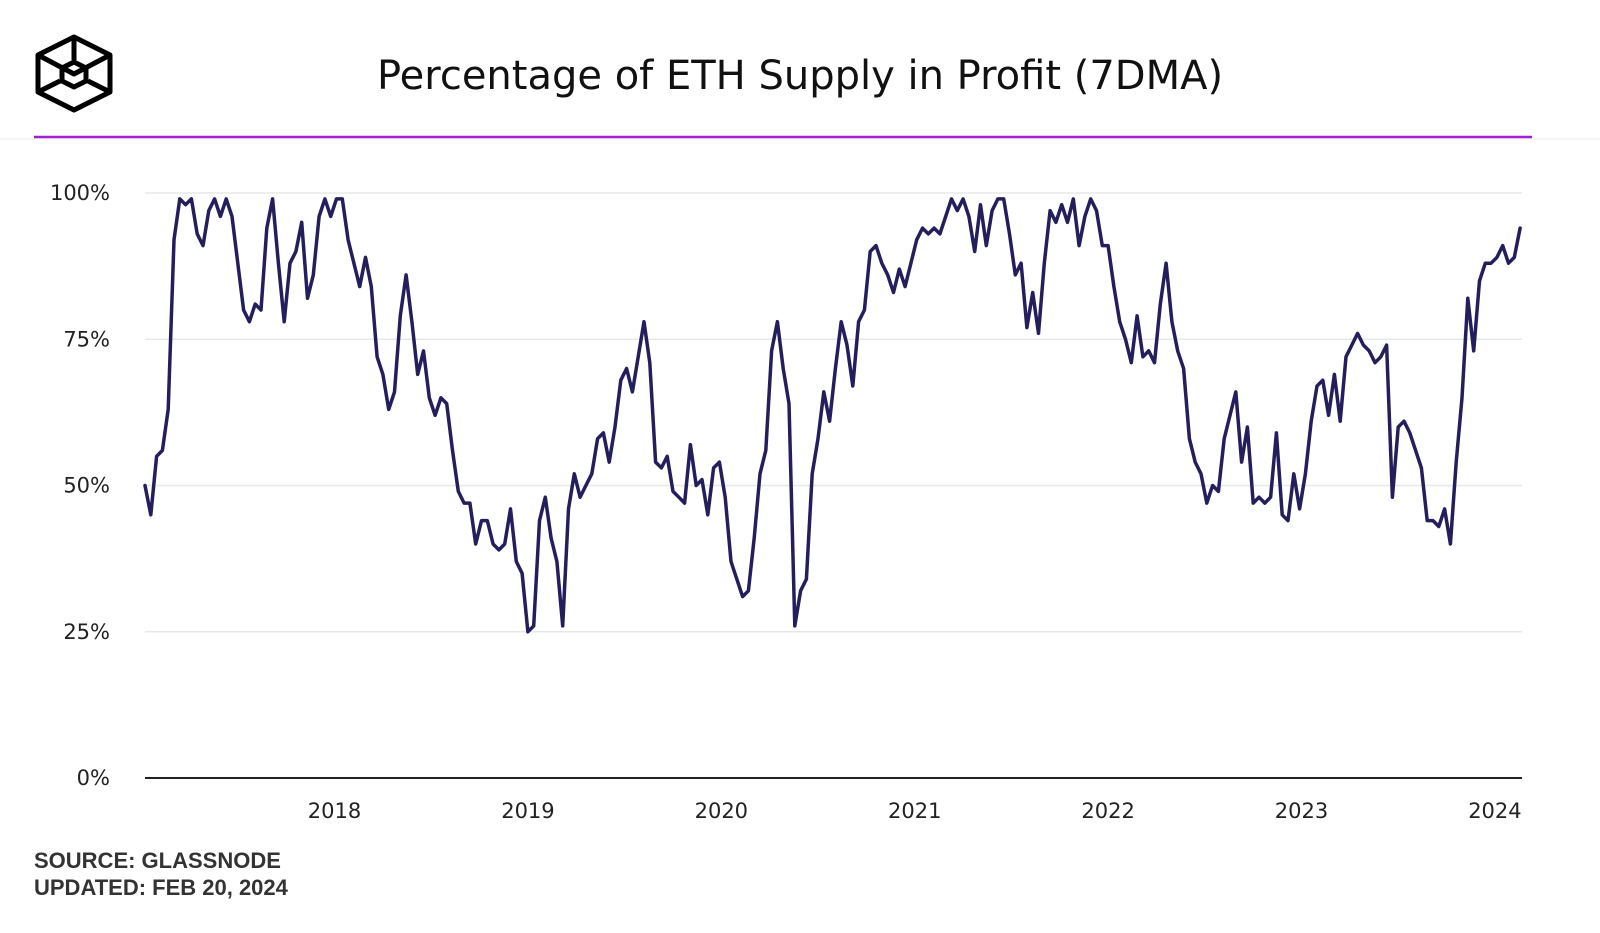 This screenshot has height=933, width=1600. I want to click on y-tick-label: 25%, so click(86, 632).